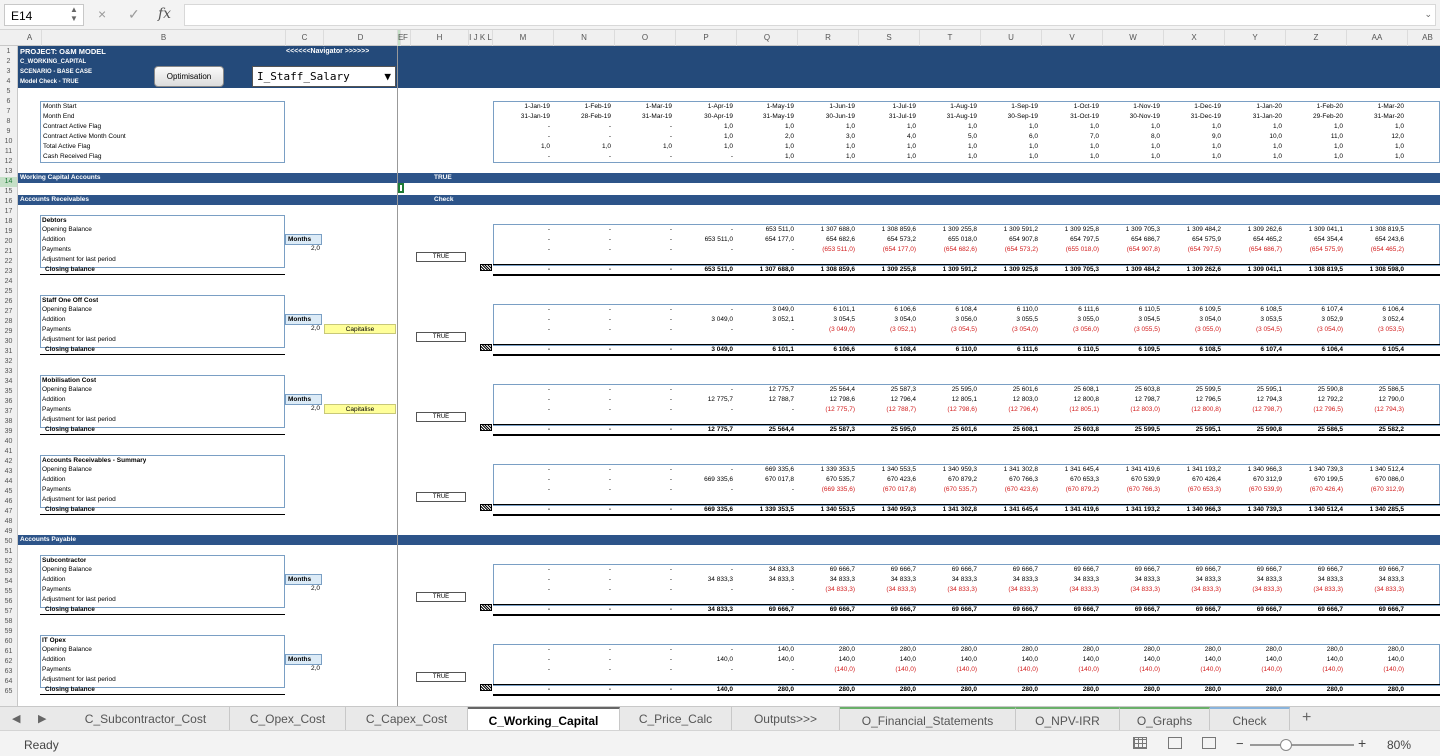 The height and width of the screenshot is (756, 1440). Describe the element at coordinates (8, 351) in the screenshot. I see `row-header-31: 31` at that location.